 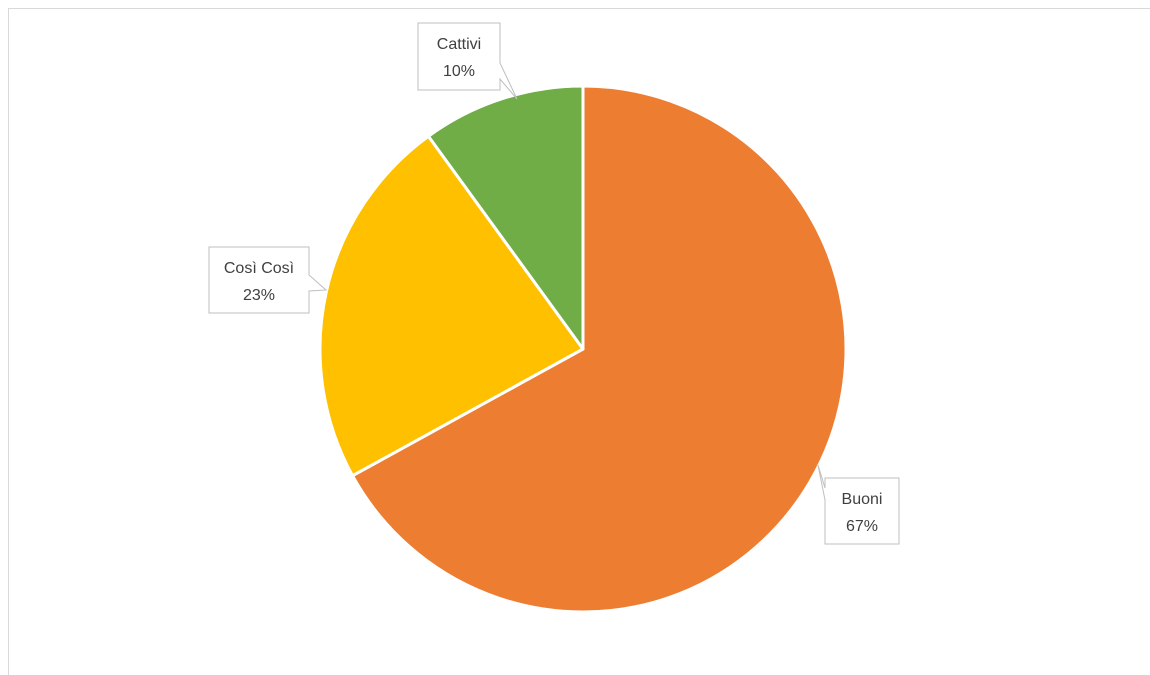 I want to click on data-label-percent: 23%, so click(x=259, y=295).